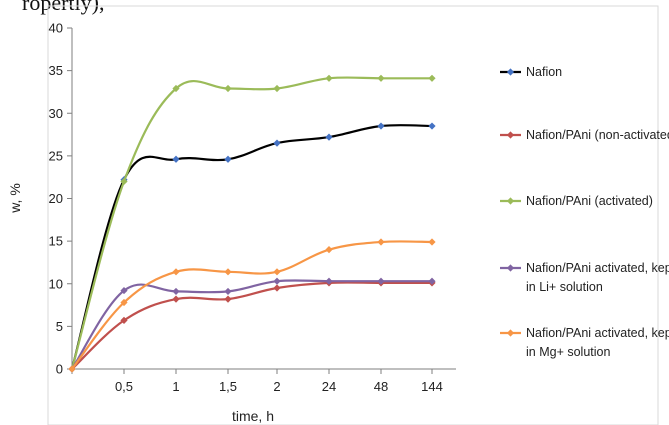  Describe the element at coordinates (381, 386) in the screenshot. I see `x-tick-label: 48` at that location.